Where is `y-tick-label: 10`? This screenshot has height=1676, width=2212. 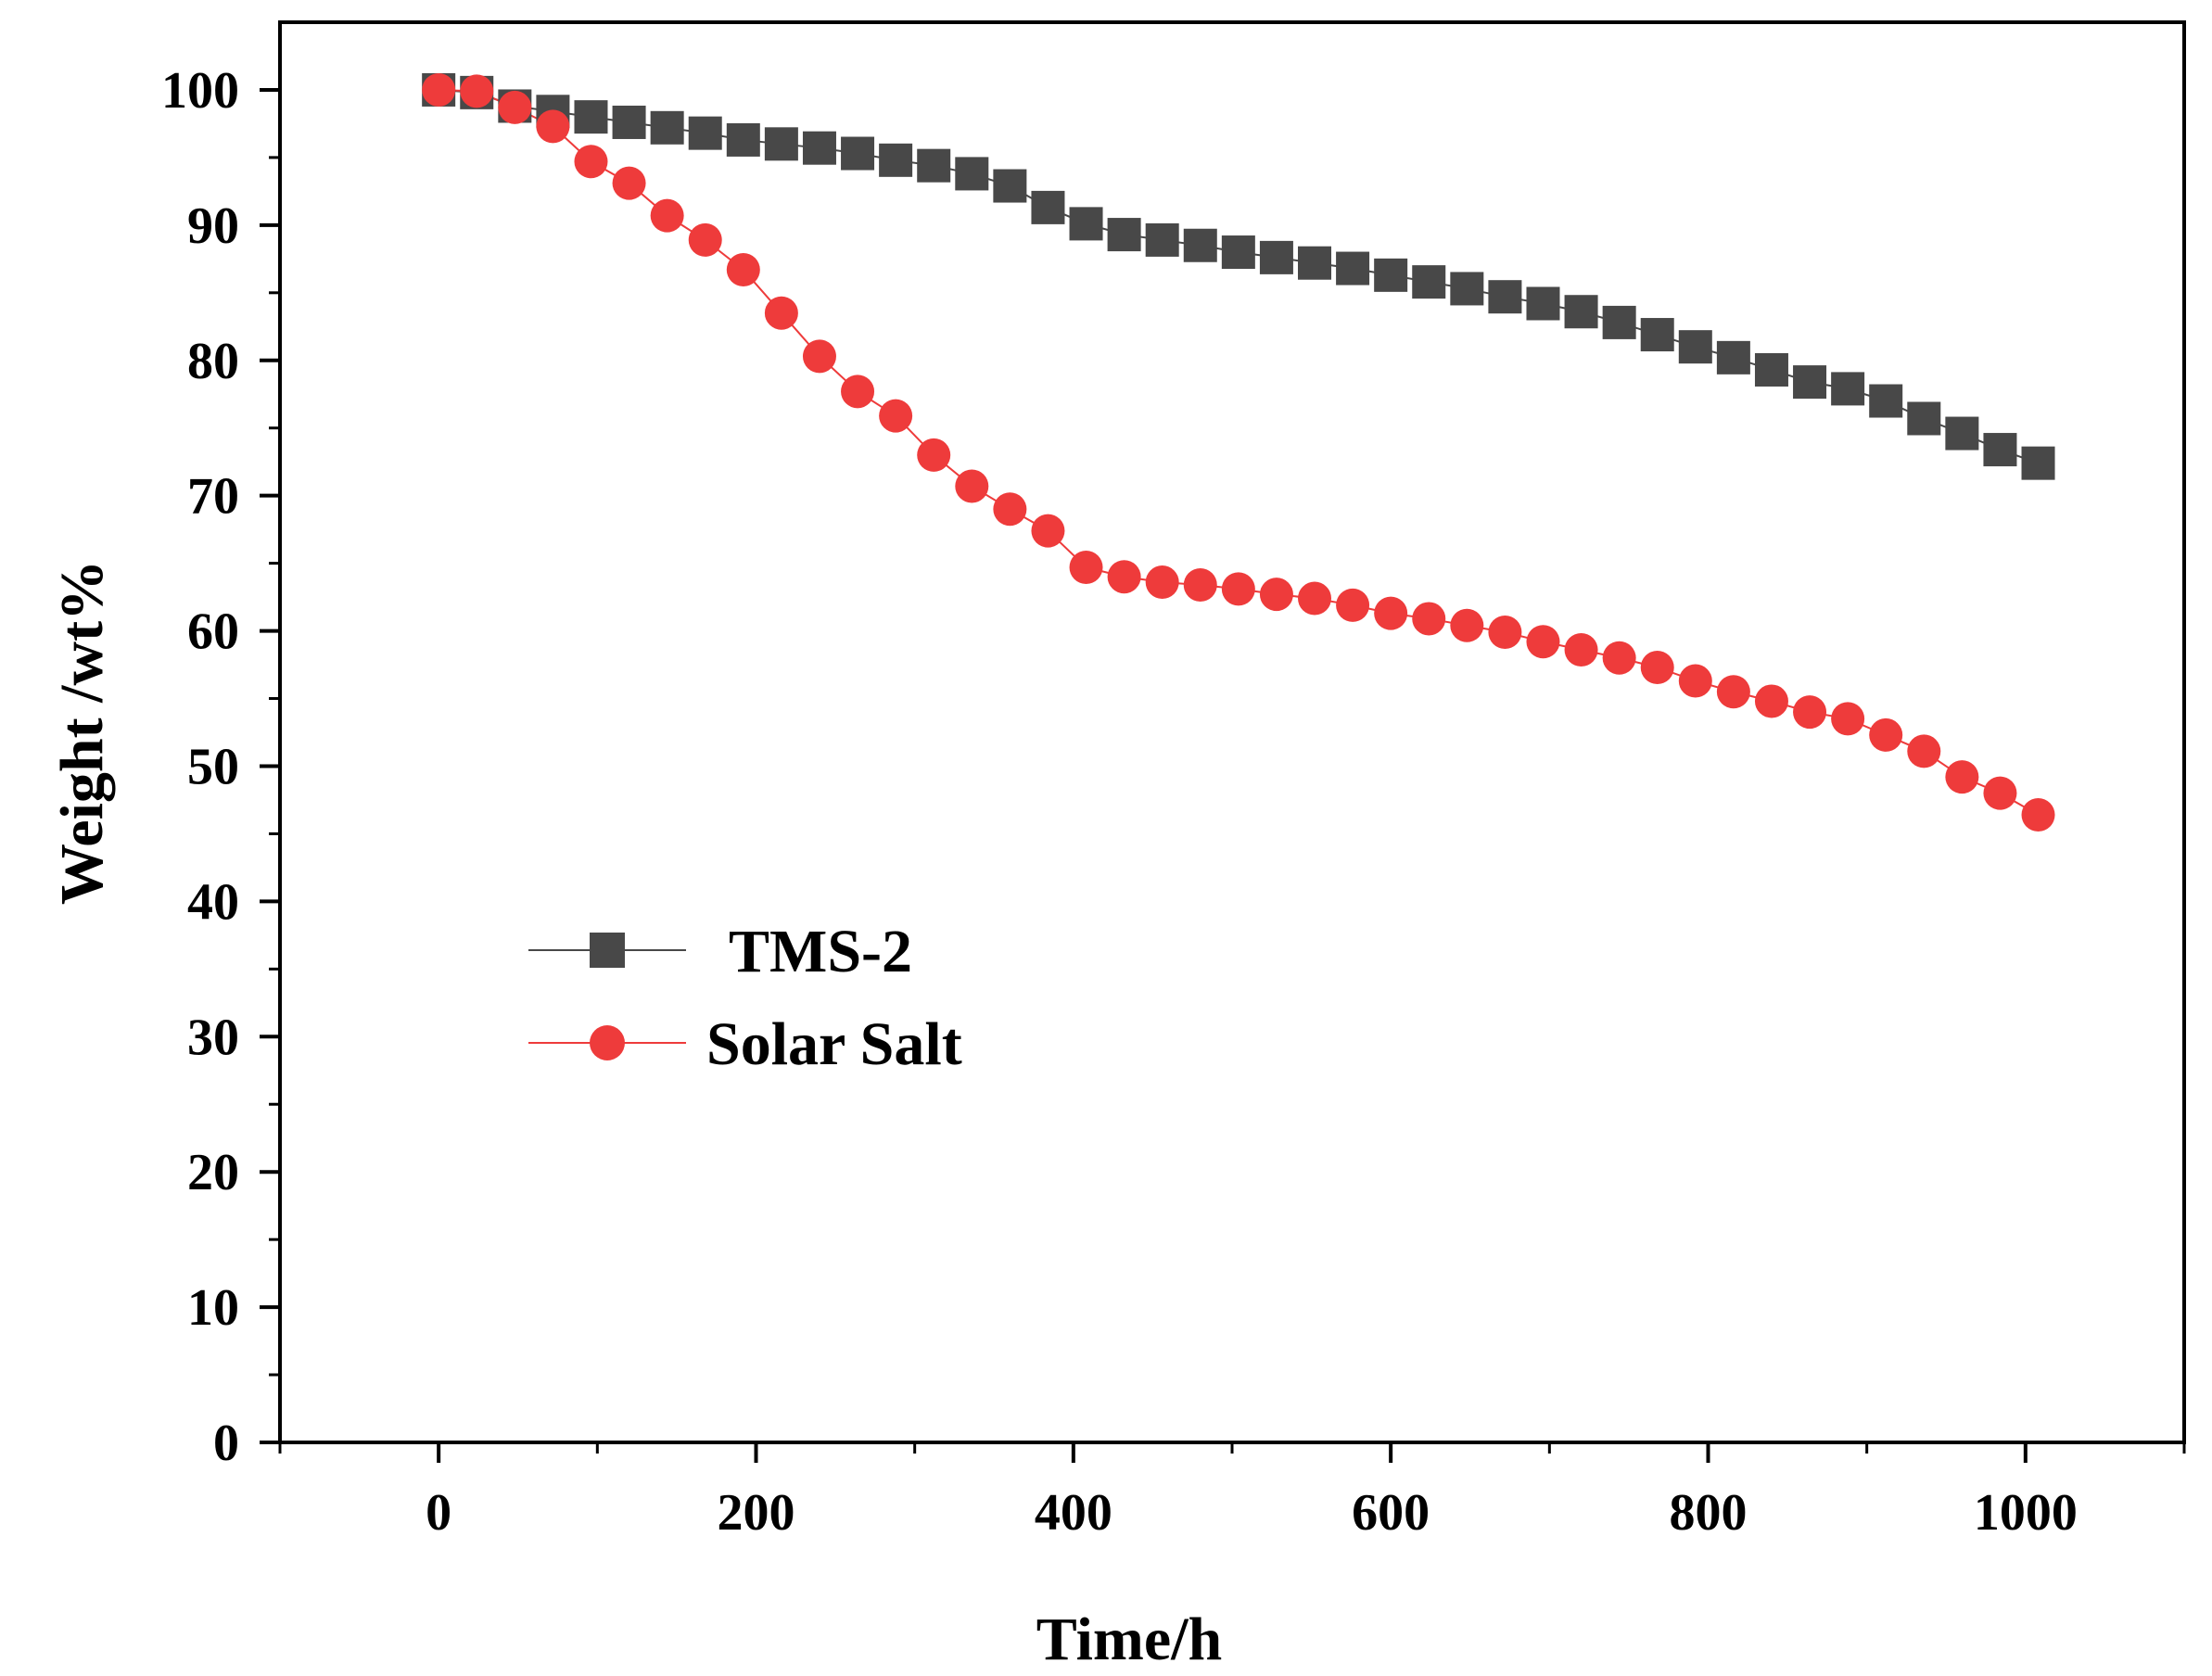
y-tick-label: 10 is located at coordinates (213, 1308).